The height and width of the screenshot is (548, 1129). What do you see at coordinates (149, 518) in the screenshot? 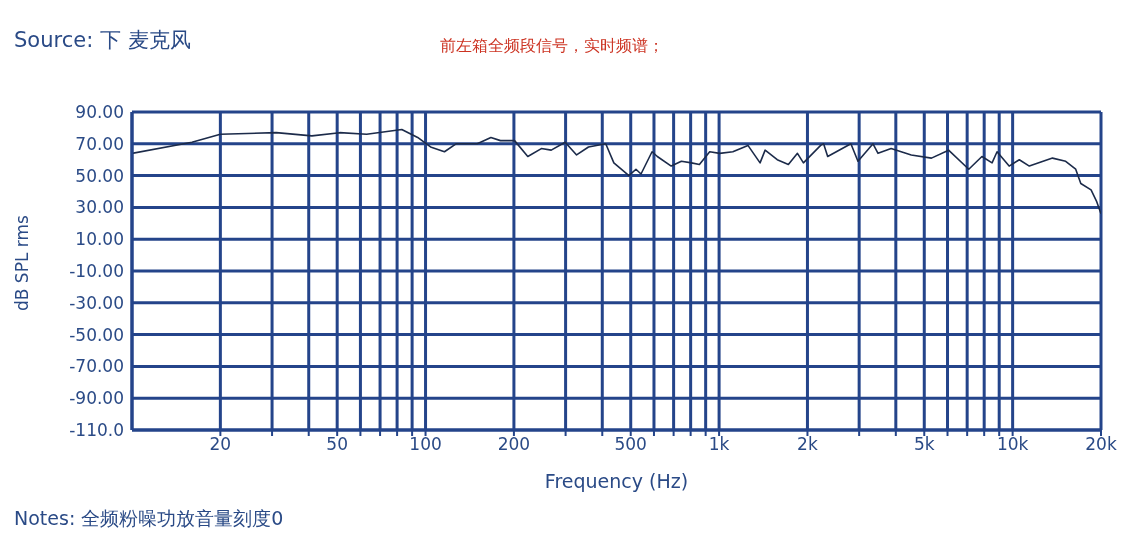
I see `text: Notes: 全频粉噪功放音量刻度0` at bounding box center [149, 518].